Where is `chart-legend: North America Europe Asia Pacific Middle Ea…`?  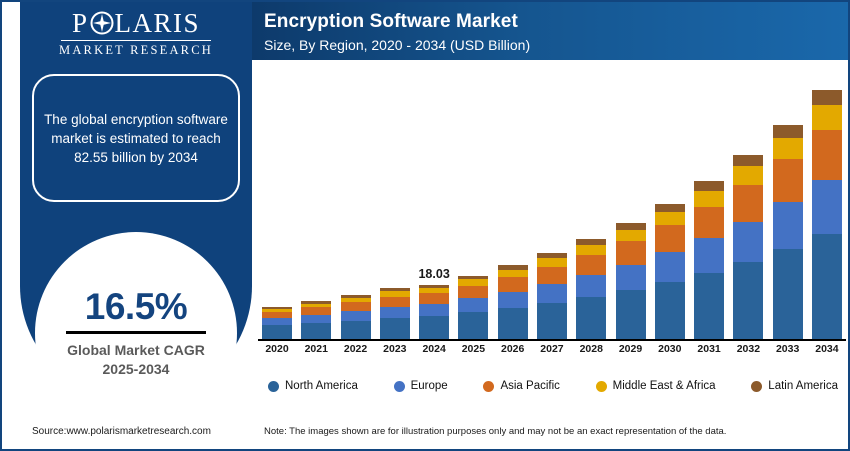 chart-legend: North America Europe Asia Pacific Middle Ea… is located at coordinates (553, 386).